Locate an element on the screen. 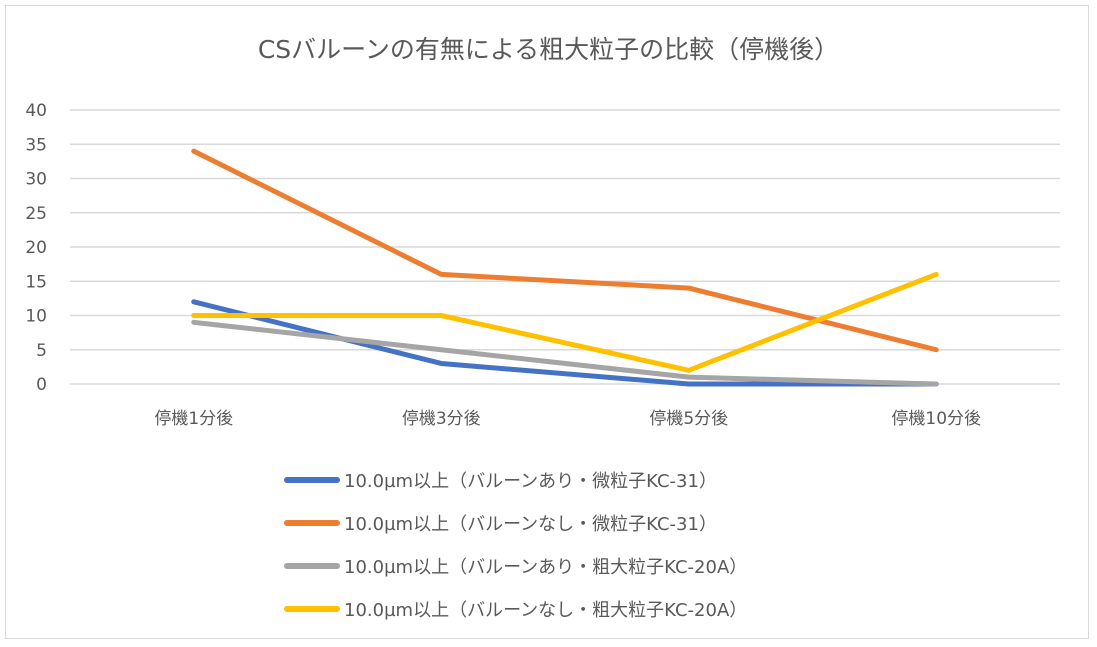 The height and width of the screenshot is (647, 1097). legend-item: 10.0µm以上（バルーンあり・粗大粒子KC-20A） is located at coordinates (515, 565).